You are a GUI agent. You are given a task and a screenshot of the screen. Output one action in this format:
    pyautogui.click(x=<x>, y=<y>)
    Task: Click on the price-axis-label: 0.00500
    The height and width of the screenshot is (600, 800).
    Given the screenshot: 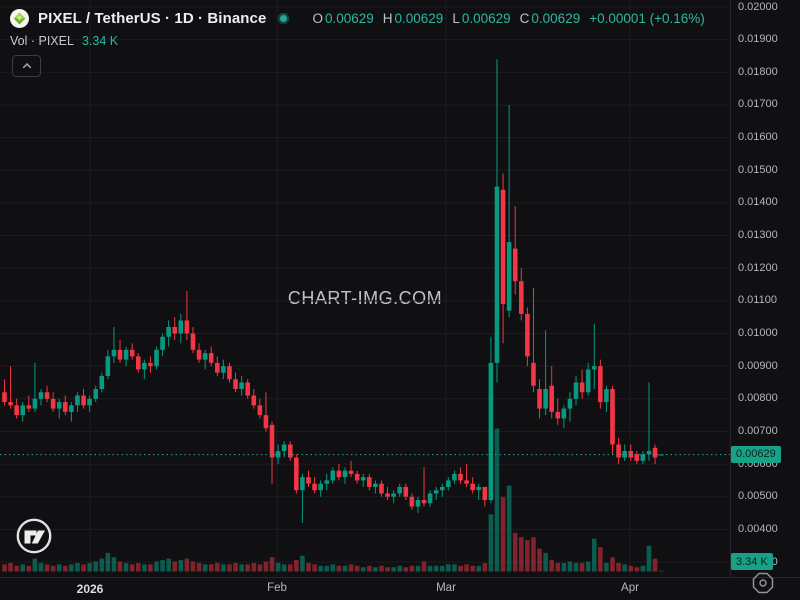 What is the action you would take?
    pyautogui.click(x=758, y=496)
    